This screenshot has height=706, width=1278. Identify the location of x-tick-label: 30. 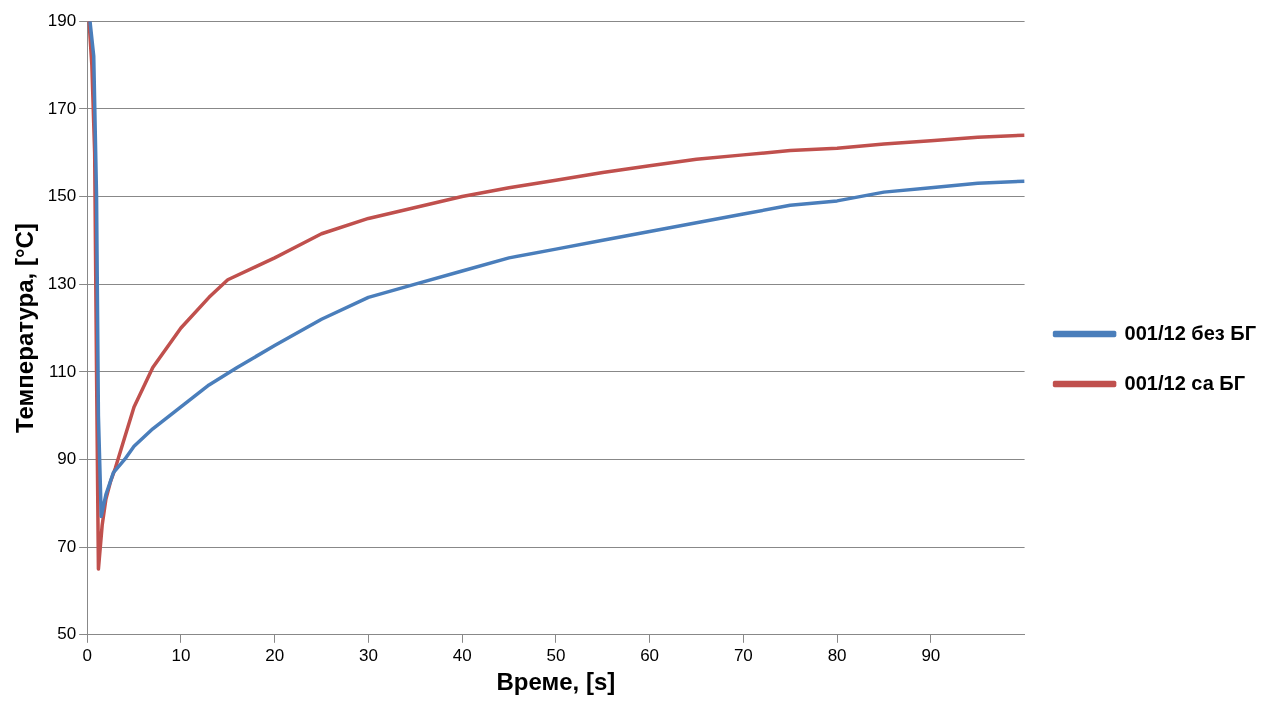
(368, 655).